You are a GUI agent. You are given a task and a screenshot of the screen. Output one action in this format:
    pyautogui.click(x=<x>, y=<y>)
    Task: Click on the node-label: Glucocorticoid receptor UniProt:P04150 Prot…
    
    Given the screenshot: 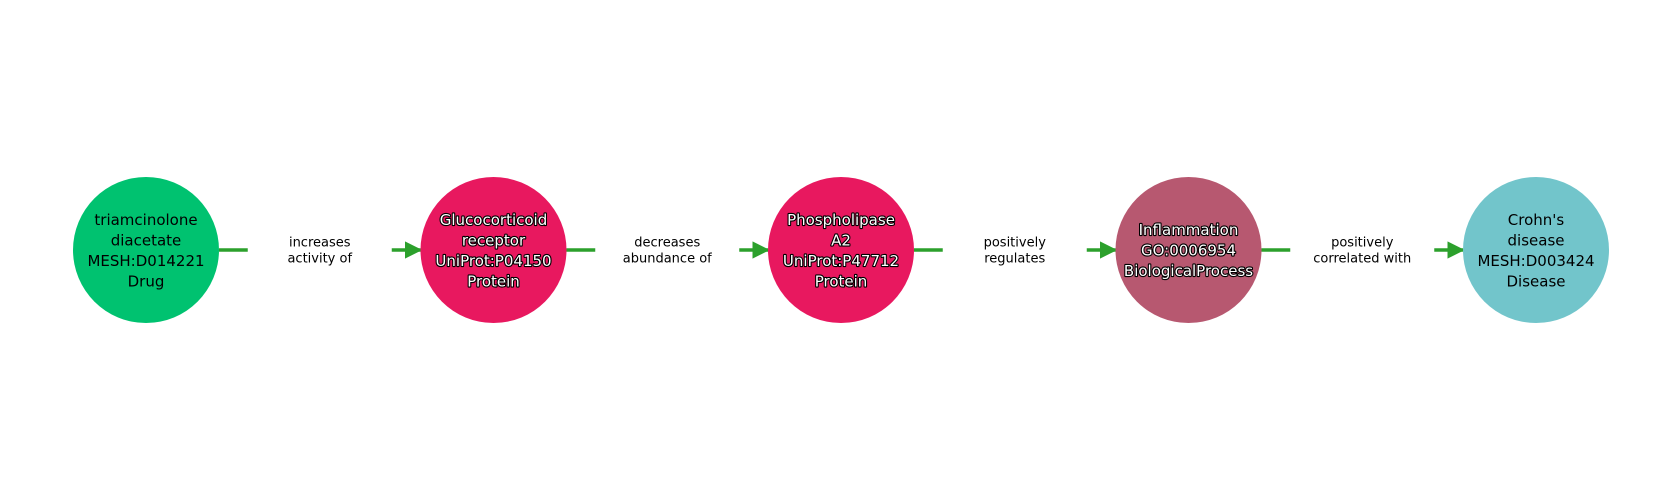 What is the action you would take?
    pyautogui.click(x=493, y=251)
    